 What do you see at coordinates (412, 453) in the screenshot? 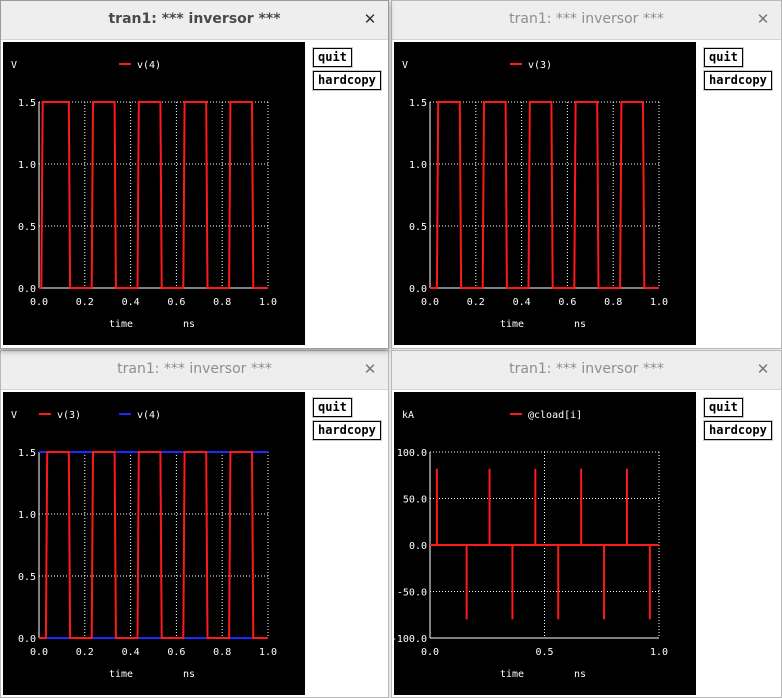
I see `y-tick-label: 100.0` at bounding box center [412, 453].